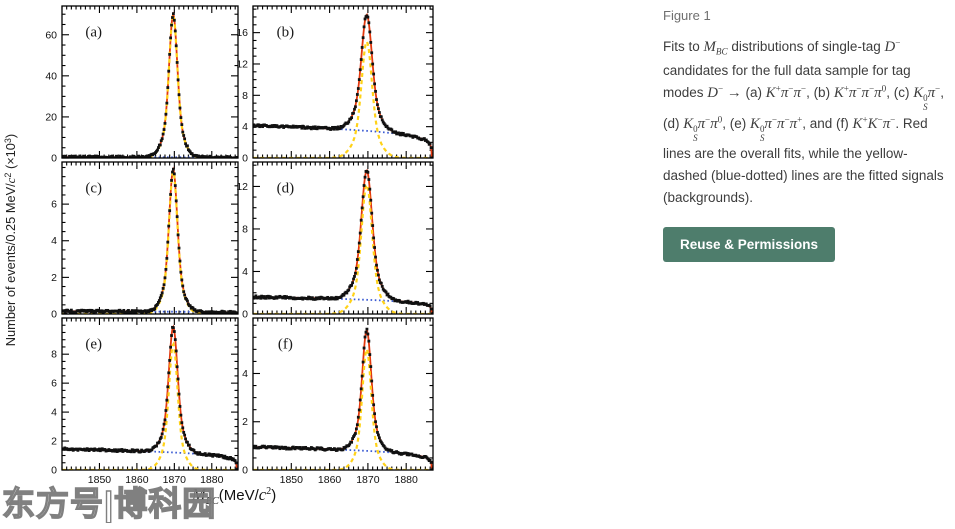  I want to click on y-tick-label: 40, so click(51, 76).